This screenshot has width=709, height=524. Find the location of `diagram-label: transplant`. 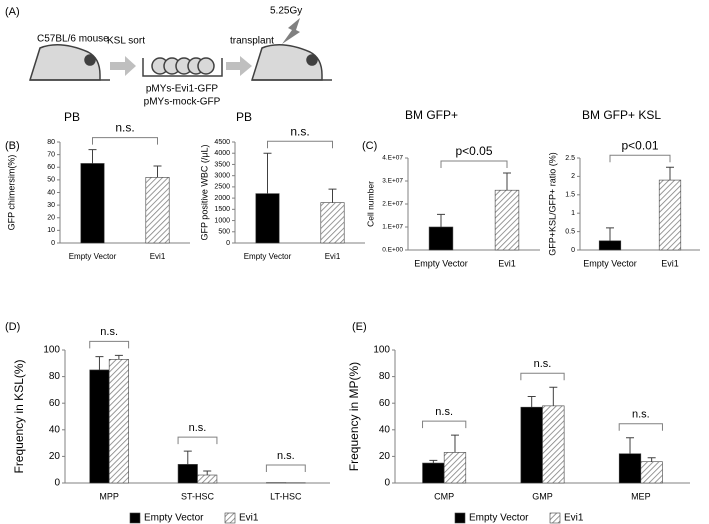

diagram-label: transplant is located at coordinates (252, 41).